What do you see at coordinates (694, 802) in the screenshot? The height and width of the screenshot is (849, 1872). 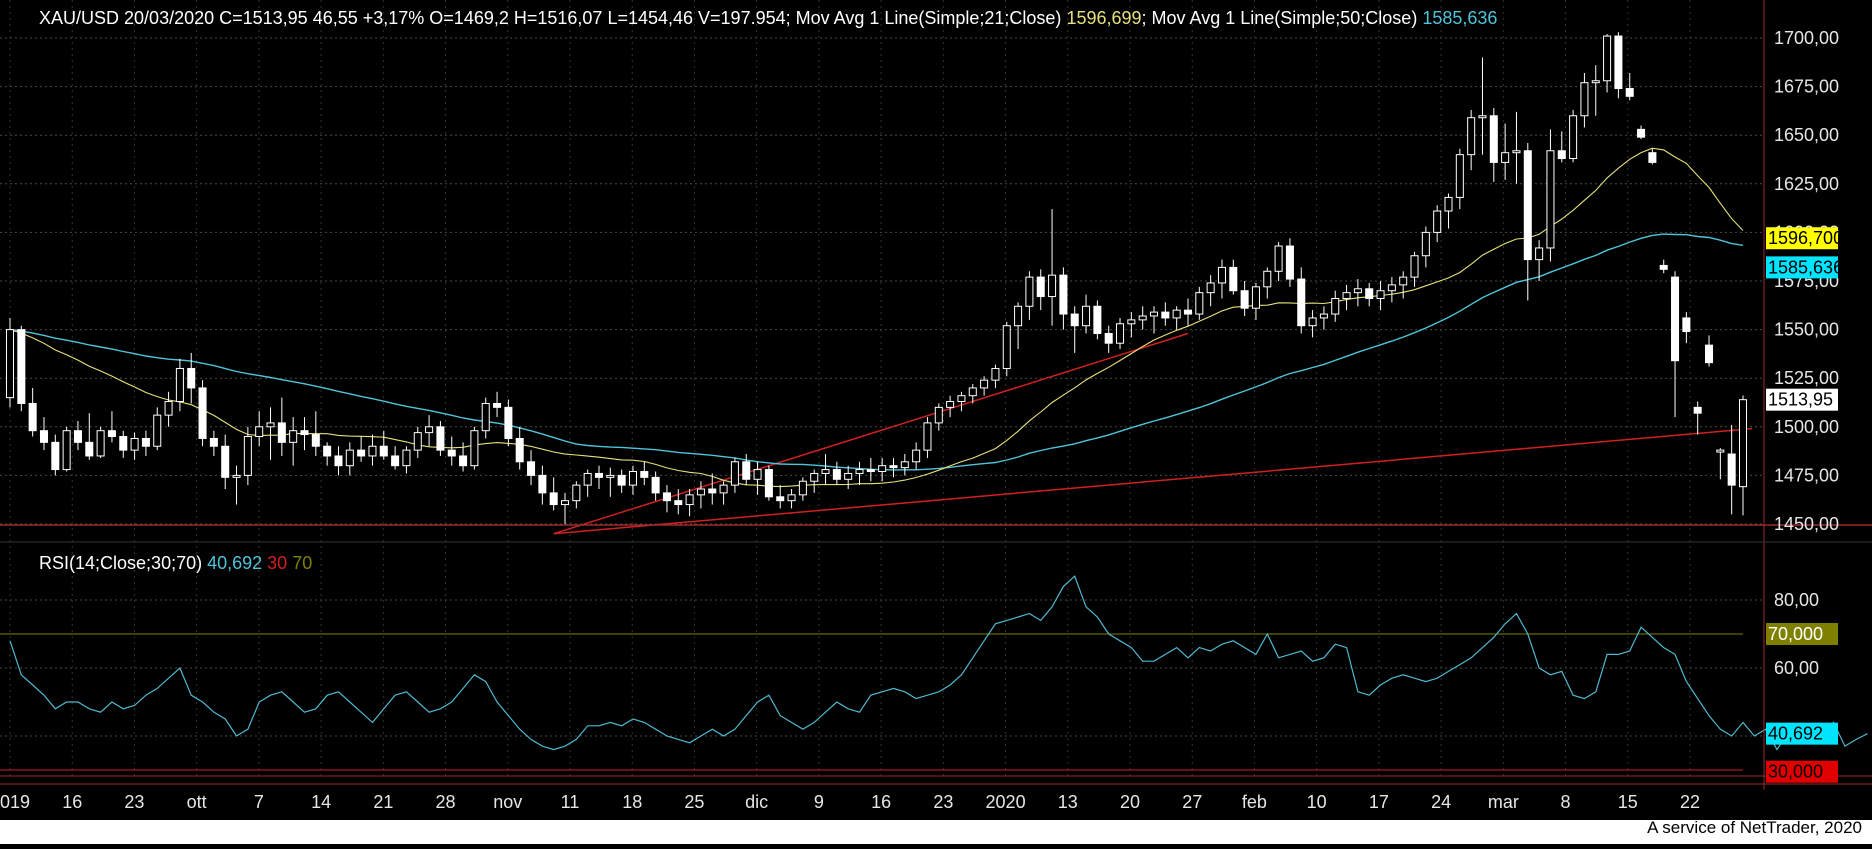 I see `time-tick-label: 25` at bounding box center [694, 802].